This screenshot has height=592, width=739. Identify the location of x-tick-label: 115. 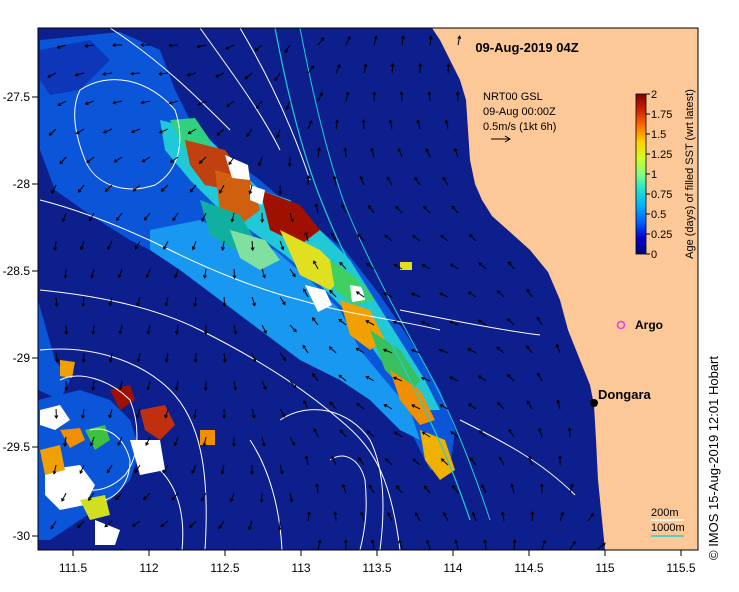
(604, 568).